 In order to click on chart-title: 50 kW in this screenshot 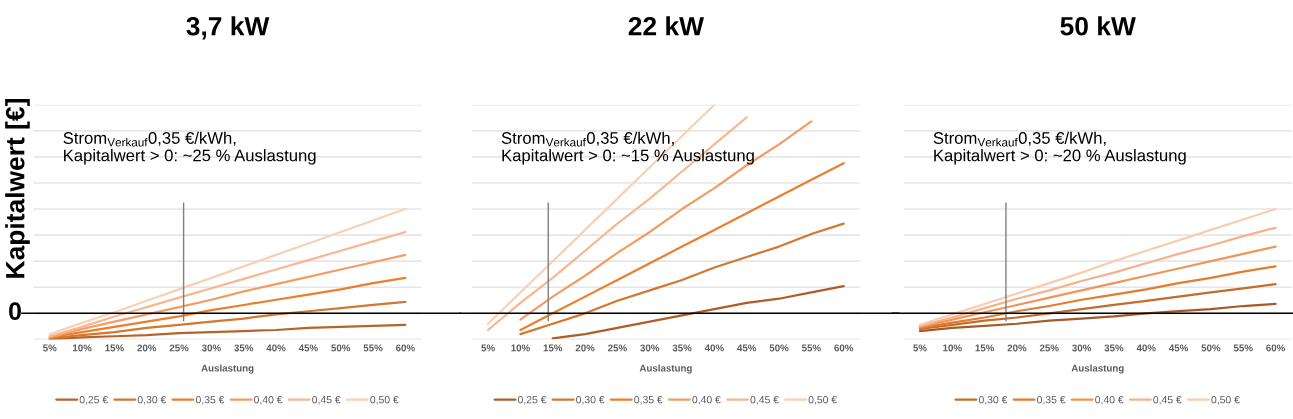, I will do `click(1098, 26)`.